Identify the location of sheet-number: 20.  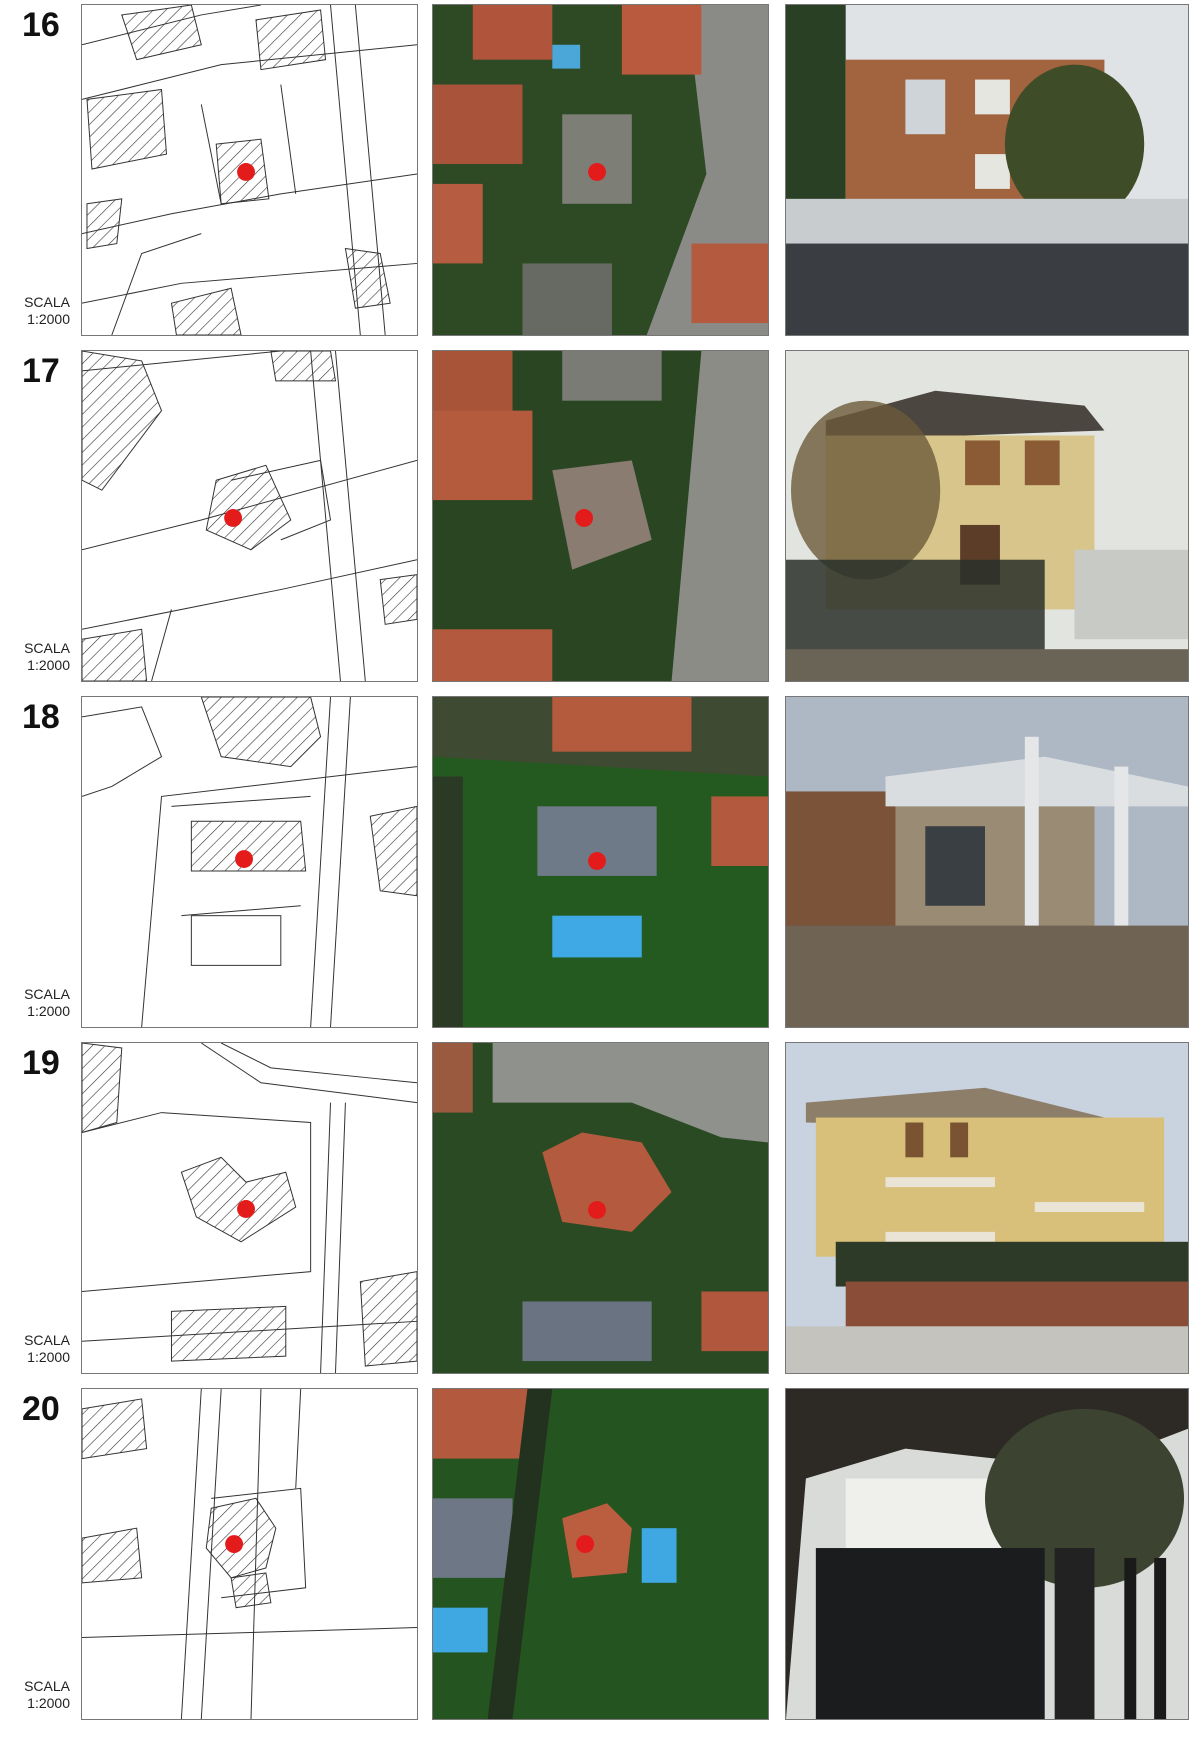
(41, 1409).